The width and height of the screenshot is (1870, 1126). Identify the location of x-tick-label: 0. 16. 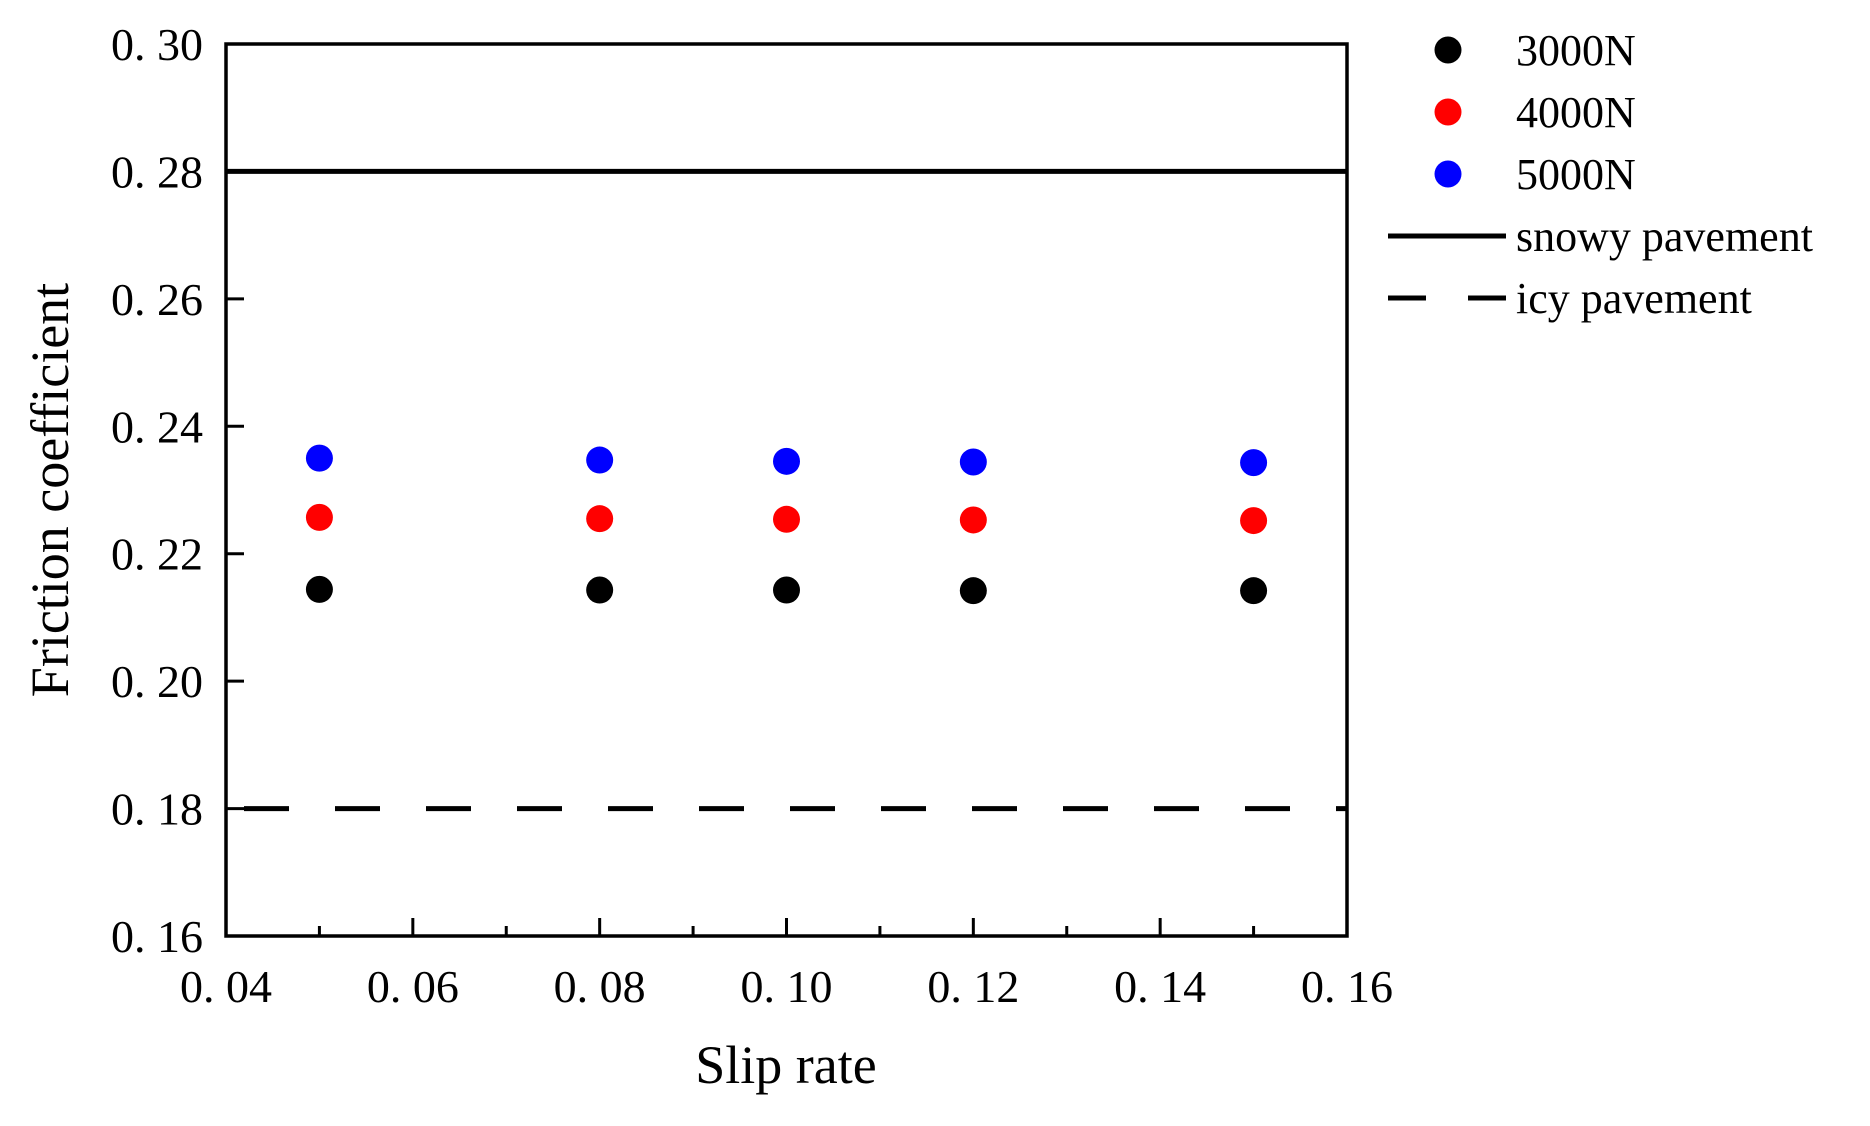
(1347, 986).